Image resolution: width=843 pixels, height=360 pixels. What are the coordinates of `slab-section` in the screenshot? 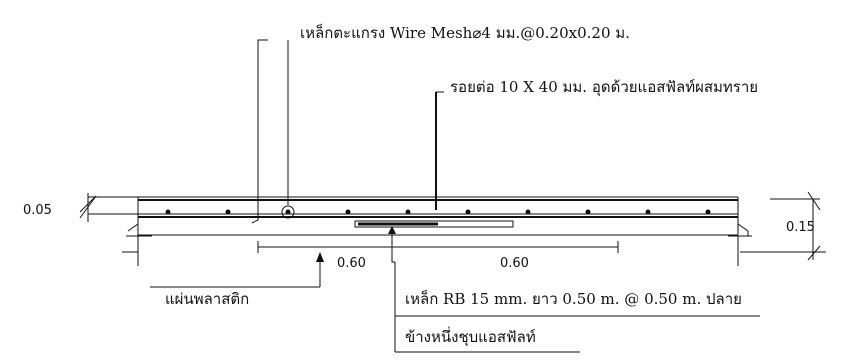 It's located at (438, 216).